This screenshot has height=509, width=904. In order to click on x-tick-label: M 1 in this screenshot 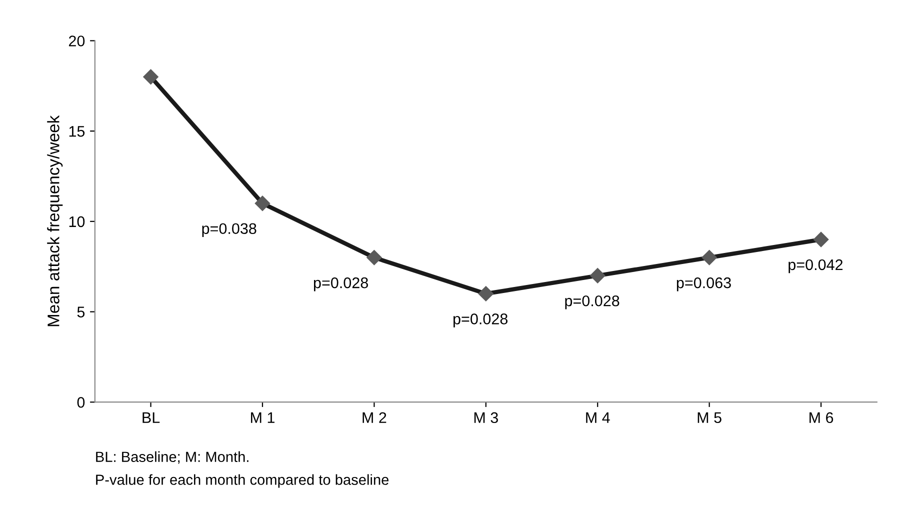, I will do `click(262, 417)`.